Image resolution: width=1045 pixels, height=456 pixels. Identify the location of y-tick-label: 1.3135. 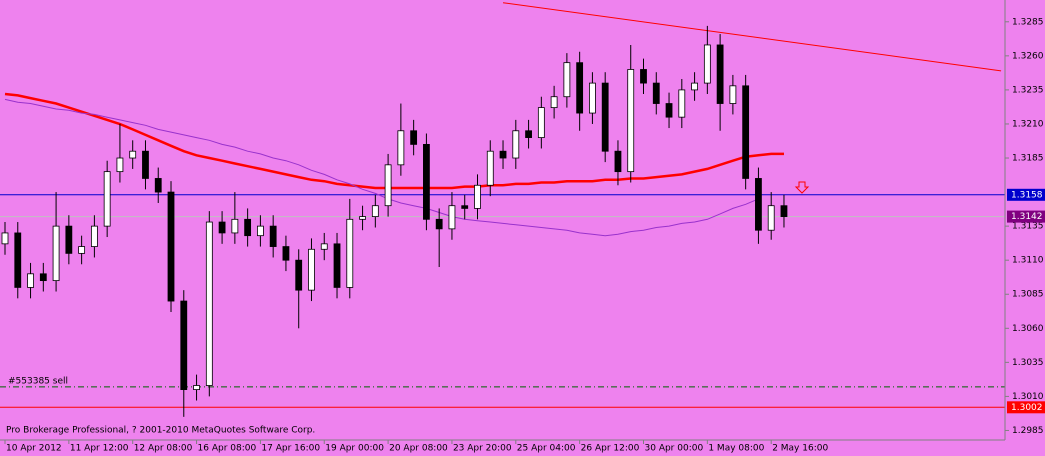
(1028, 227).